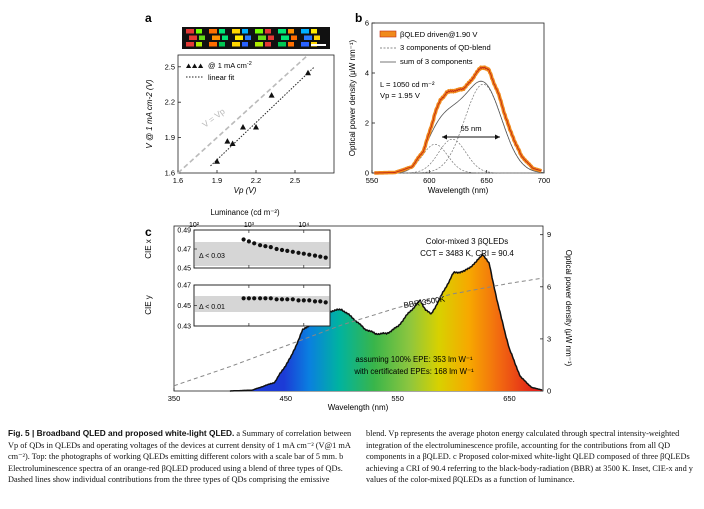 Image resolution: width=704 pixels, height=509 pixels. I want to click on driven-spectrum-edge, so click(458, 120).